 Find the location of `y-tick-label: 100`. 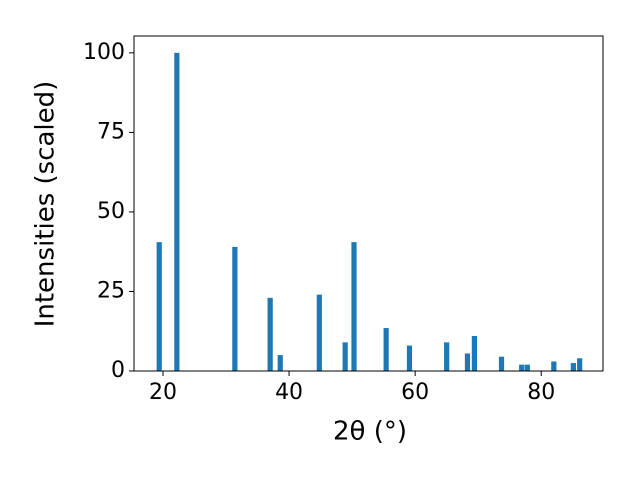

y-tick-label: 100 is located at coordinates (104, 52).